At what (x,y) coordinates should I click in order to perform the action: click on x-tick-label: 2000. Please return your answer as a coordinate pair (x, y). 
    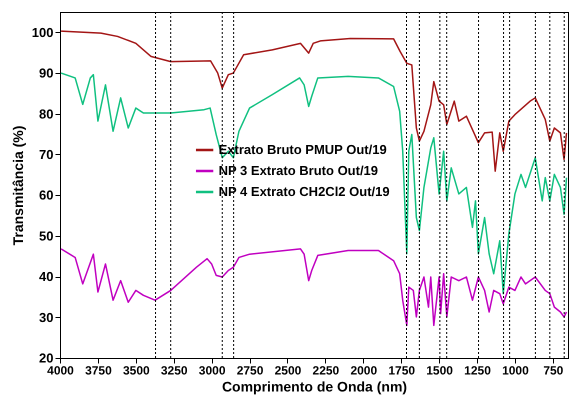
    Looking at the image, I should click on (364, 371).